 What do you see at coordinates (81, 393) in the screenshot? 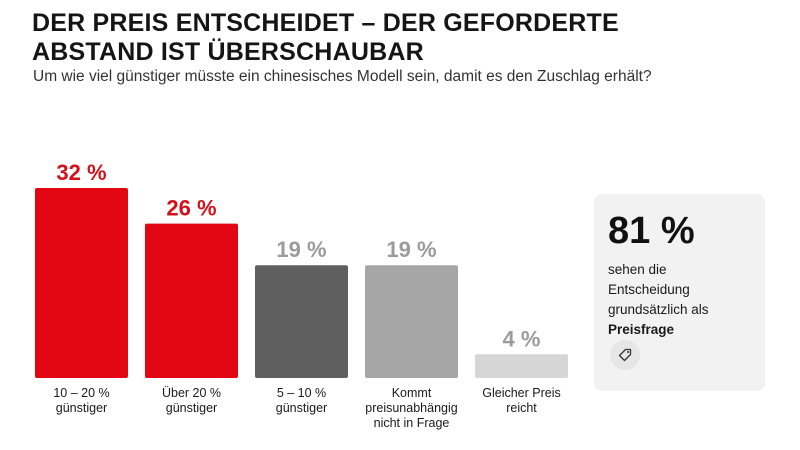
I see `category-label-line: 10 – 20 %` at bounding box center [81, 393].